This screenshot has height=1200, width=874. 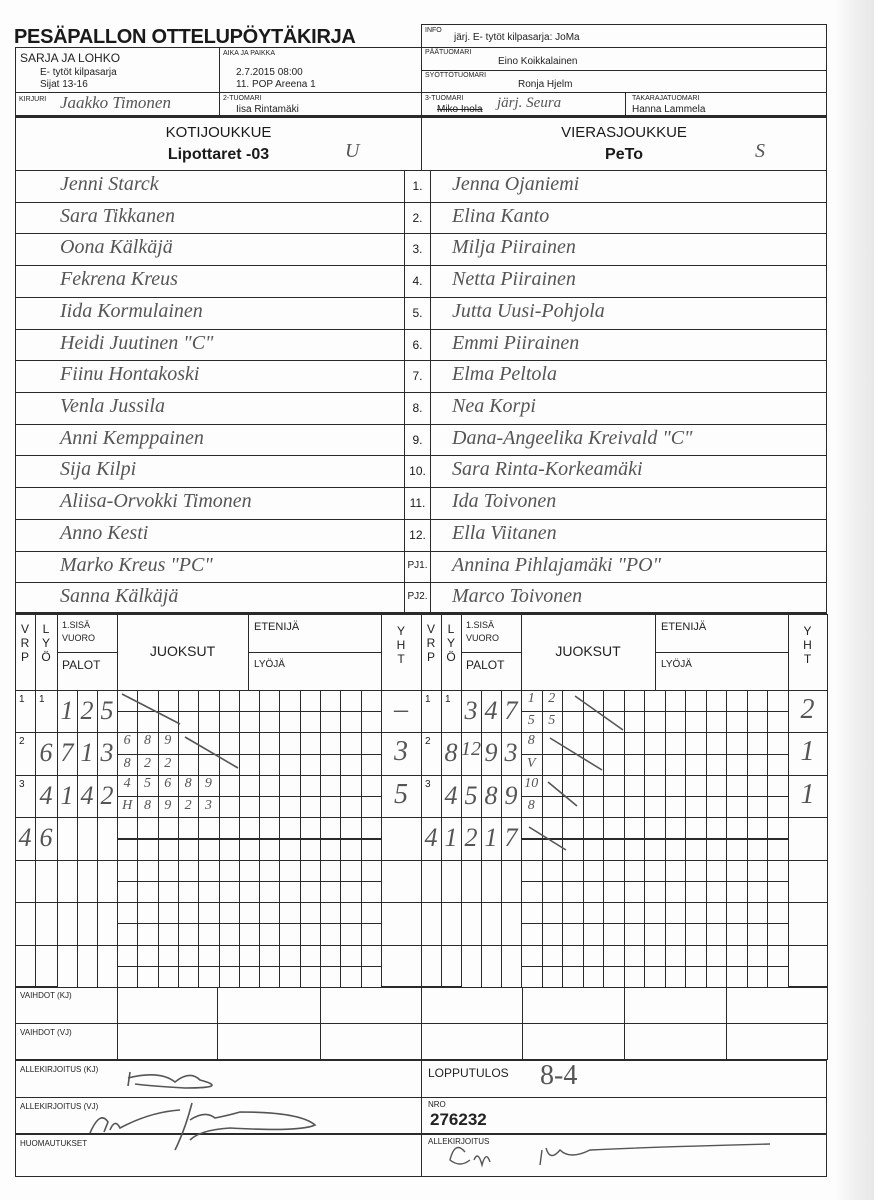 What do you see at coordinates (428, 784) in the screenshot?
I see `inning-number: 3` at bounding box center [428, 784].